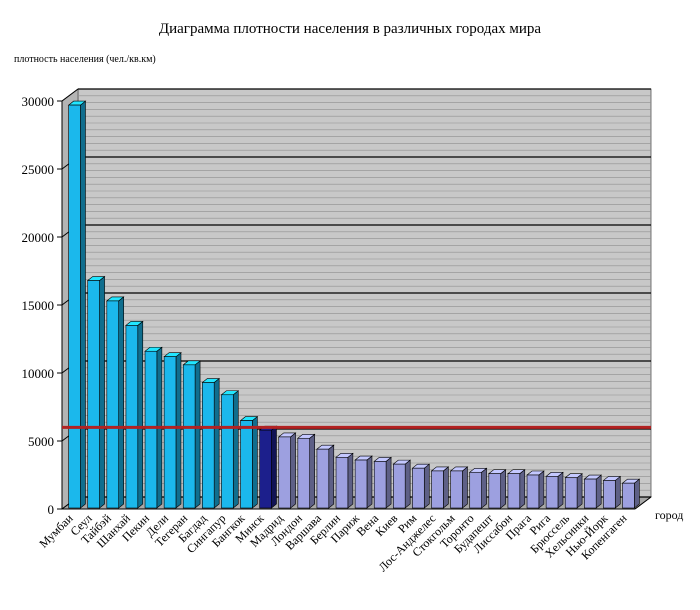 This screenshot has width=700, height=610. What do you see at coordinates (41, 441) in the screenshot?
I see `y-tick-label: 5000` at bounding box center [41, 441].